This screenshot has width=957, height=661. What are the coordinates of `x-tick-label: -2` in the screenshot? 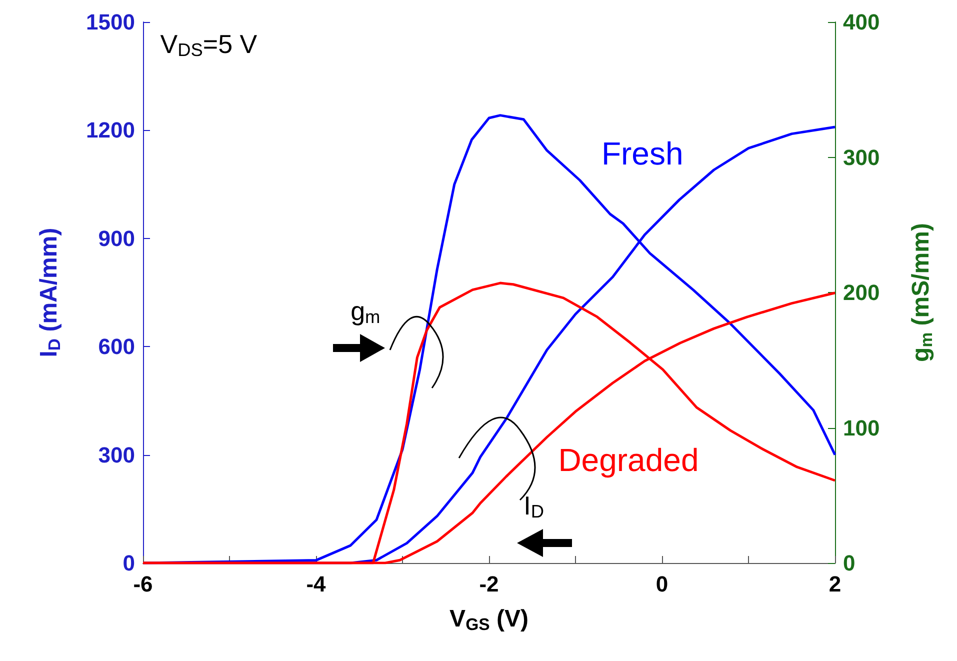 It's located at (489, 584).